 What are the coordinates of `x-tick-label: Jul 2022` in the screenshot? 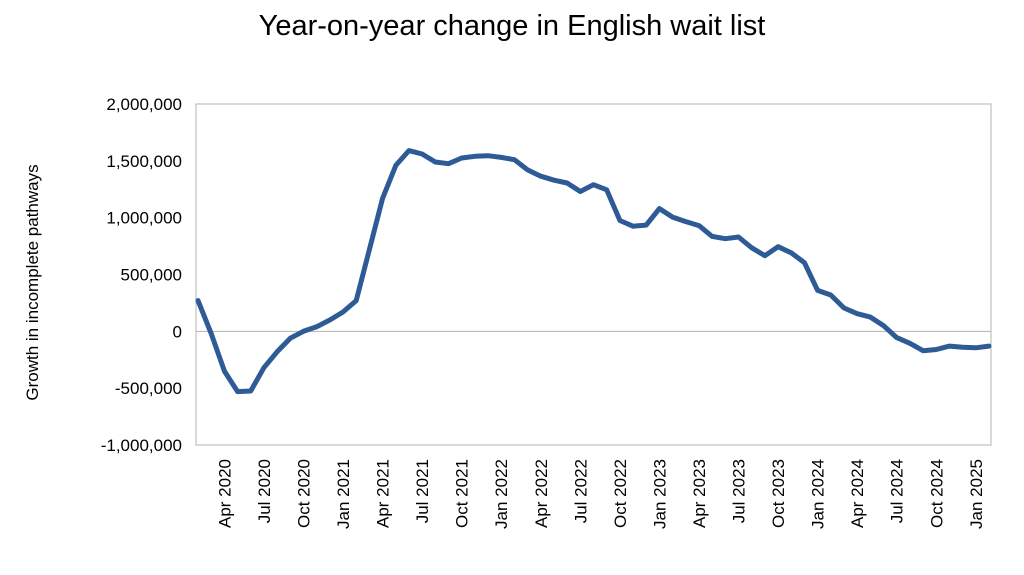 It's located at (580, 491).